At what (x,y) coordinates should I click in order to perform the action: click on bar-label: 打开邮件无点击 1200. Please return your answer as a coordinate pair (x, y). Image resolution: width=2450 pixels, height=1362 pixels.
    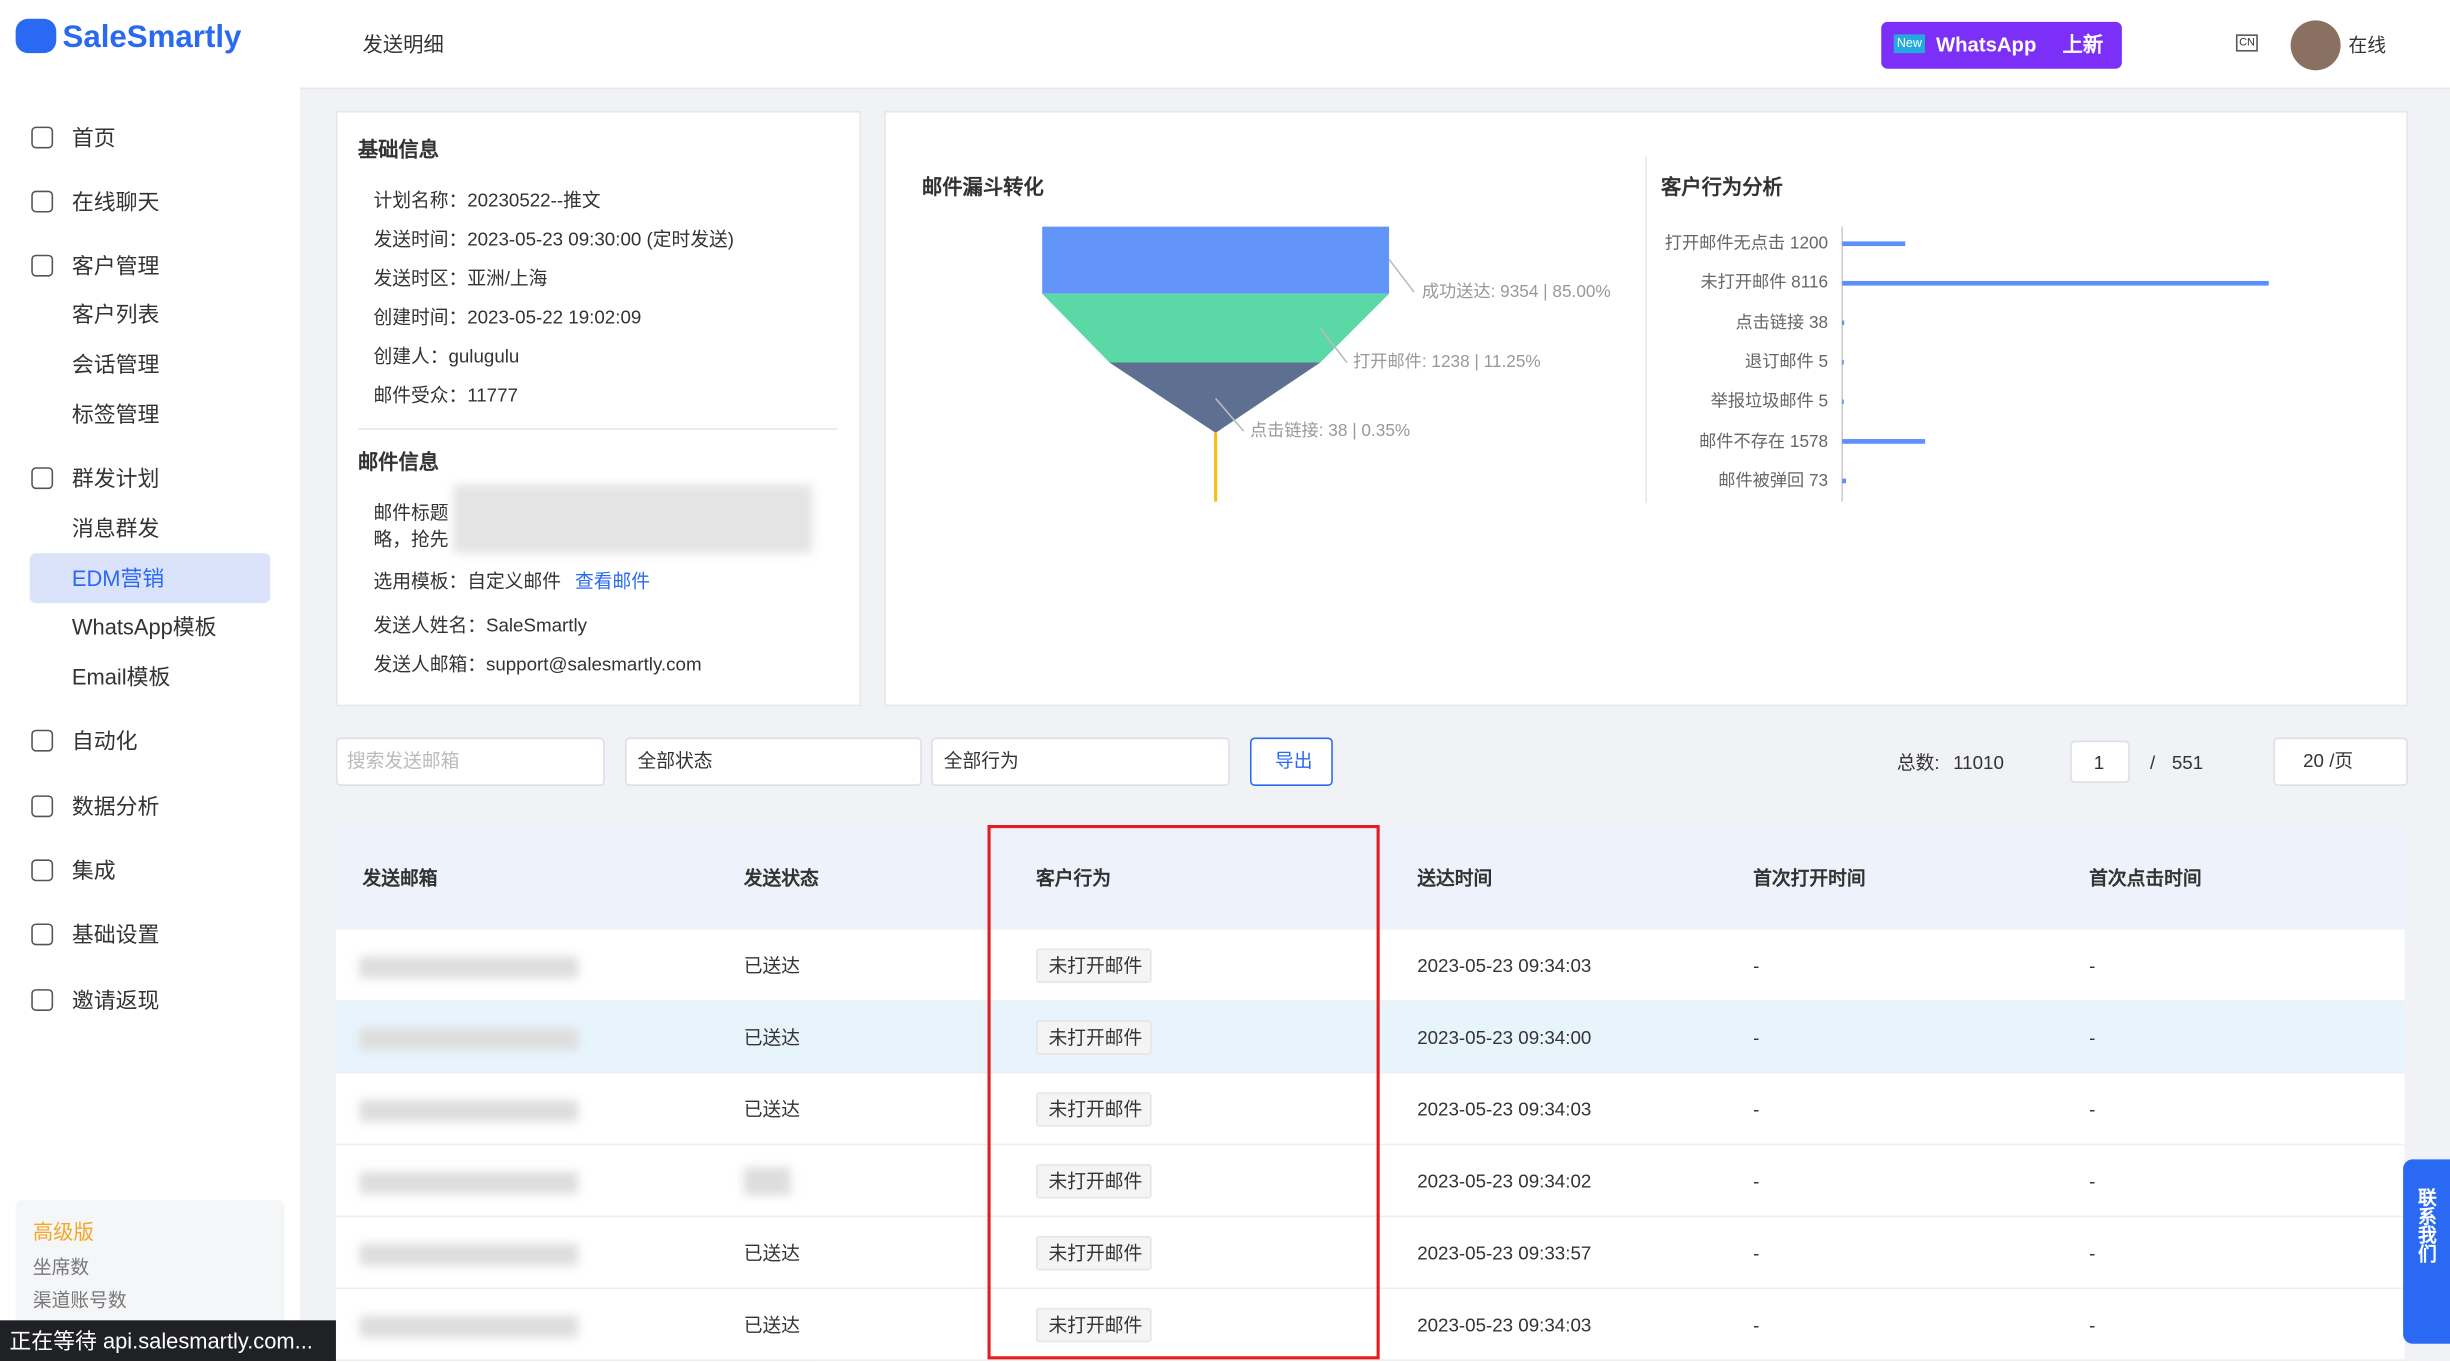
    Looking at the image, I should click on (1746, 244).